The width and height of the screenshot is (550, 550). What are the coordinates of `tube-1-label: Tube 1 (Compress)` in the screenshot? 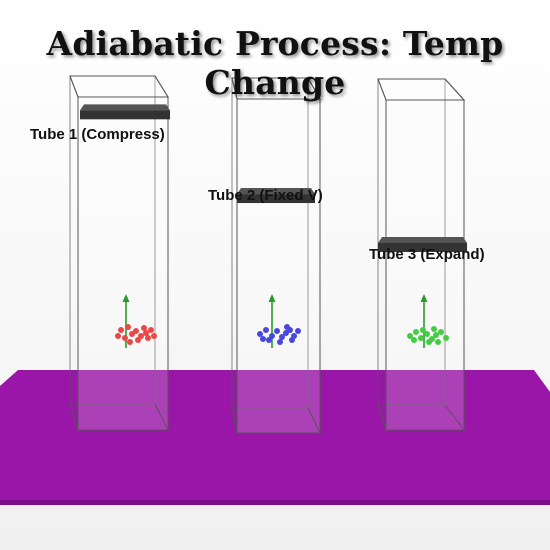 It's located at (97, 134).